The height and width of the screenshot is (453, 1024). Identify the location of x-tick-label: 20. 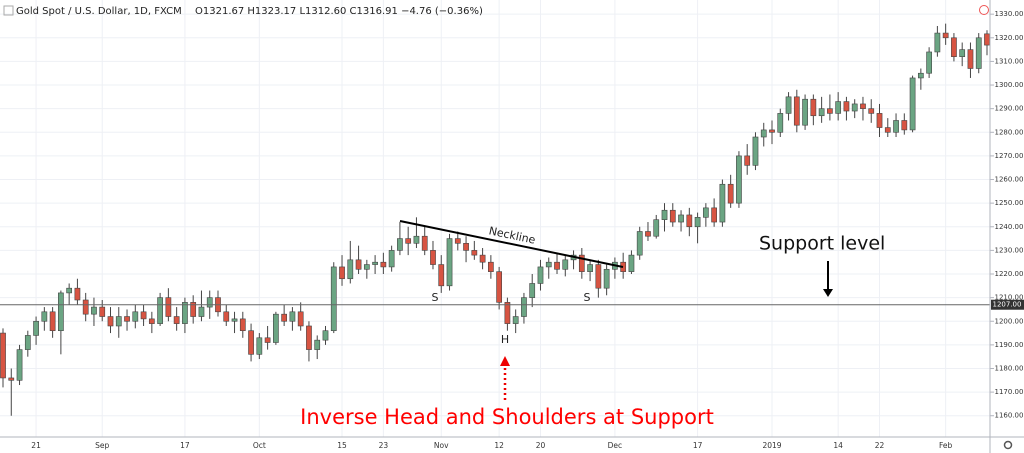
(541, 445).